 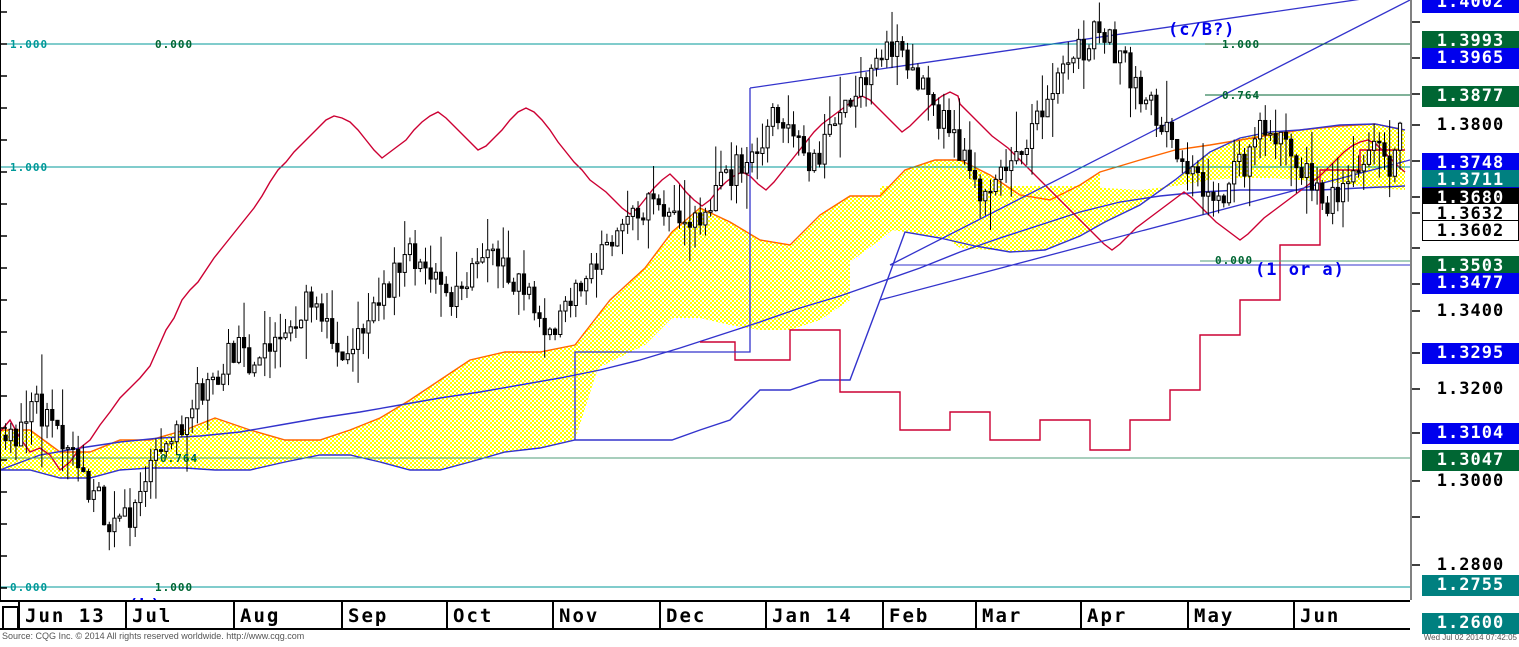 I want to click on price-label-1-3000: 1.3000, so click(x=1470, y=481).